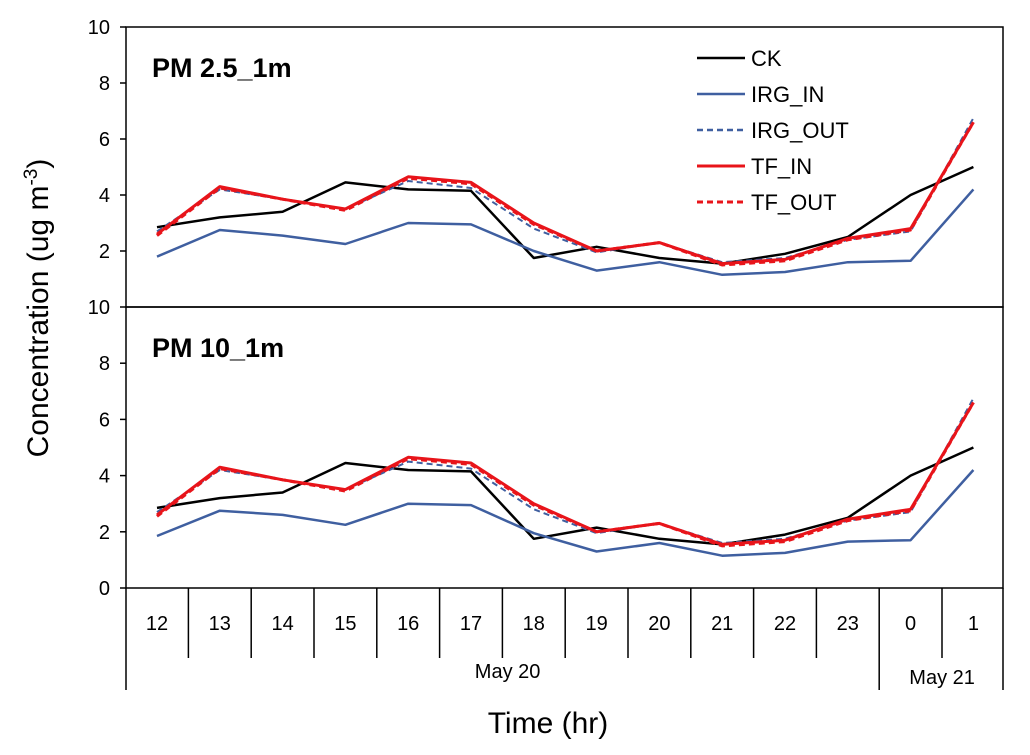 Image resolution: width=1030 pixels, height=755 pixels. Describe the element at coordinates (800, 130) in the screenshot. I see `legend-label: IRG_OUT` at that location.